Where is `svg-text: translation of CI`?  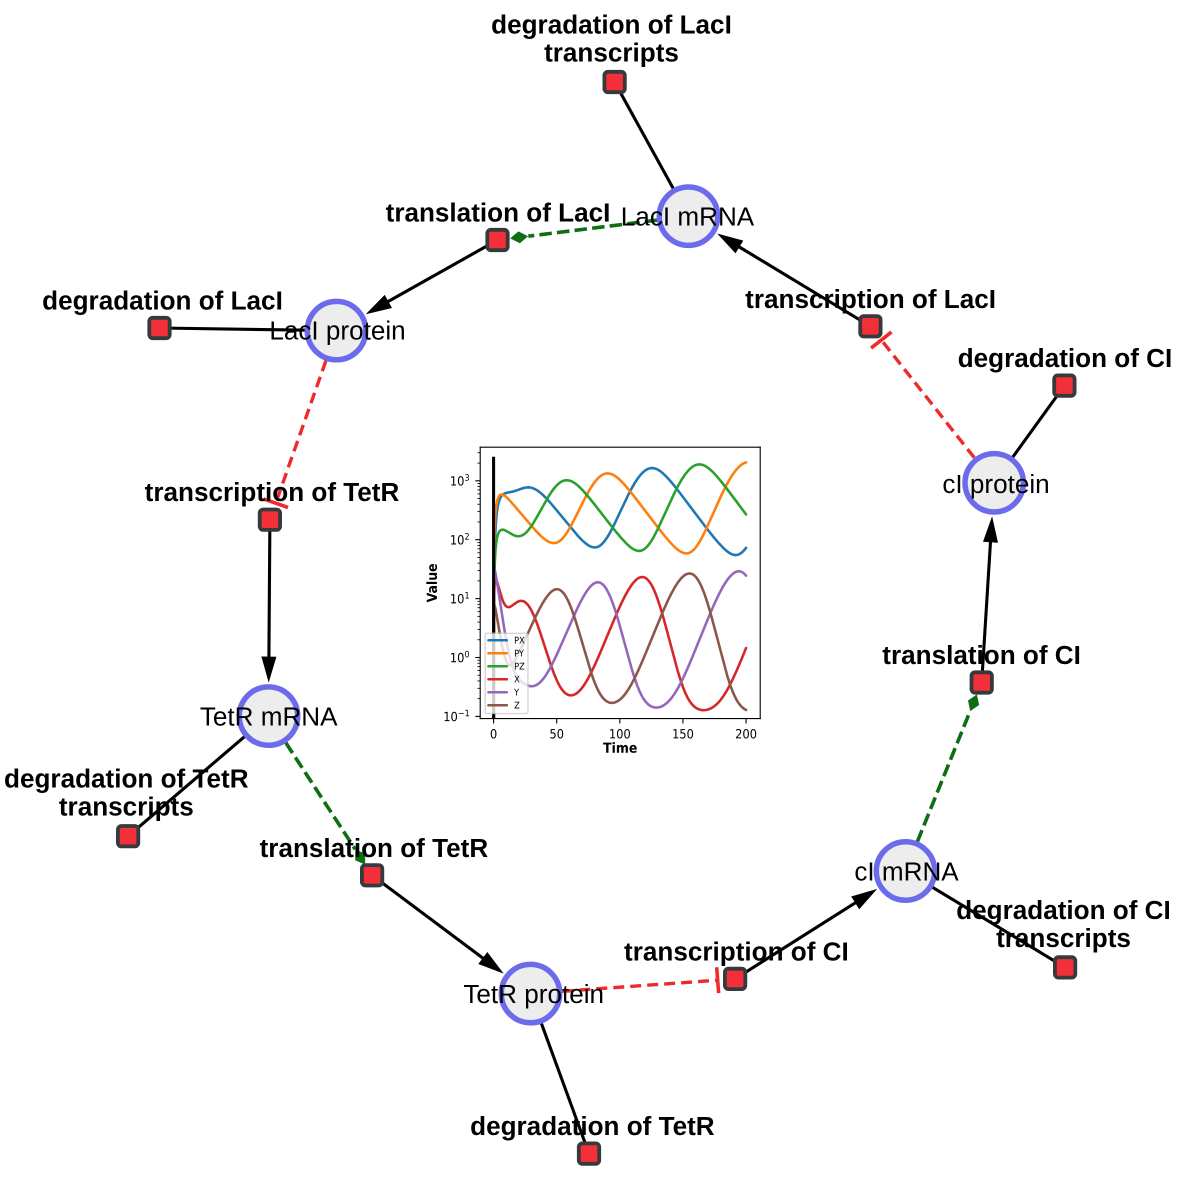 svg-text: translation of CI is located at coordinates (981, 655).